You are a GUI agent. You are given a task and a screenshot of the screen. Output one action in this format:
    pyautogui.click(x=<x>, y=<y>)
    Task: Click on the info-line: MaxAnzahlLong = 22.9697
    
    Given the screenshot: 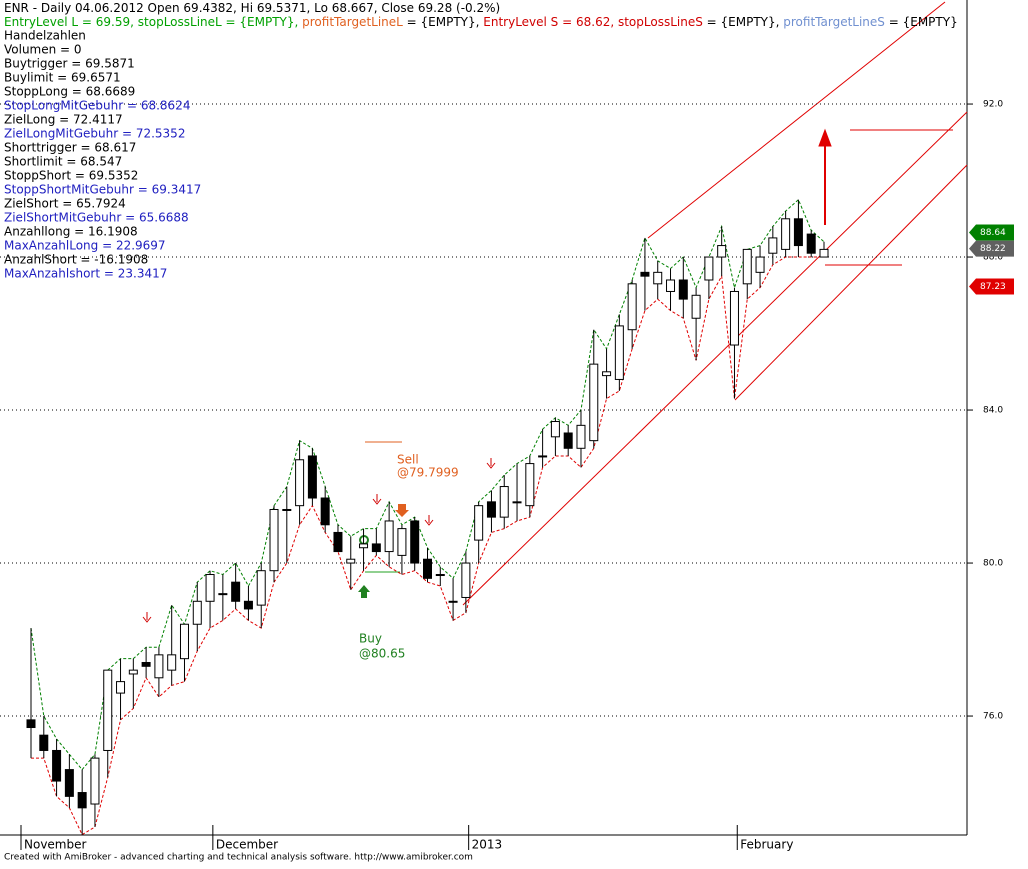 What is the action you would take?
    pyautogui.click(x=85, y=246)
    